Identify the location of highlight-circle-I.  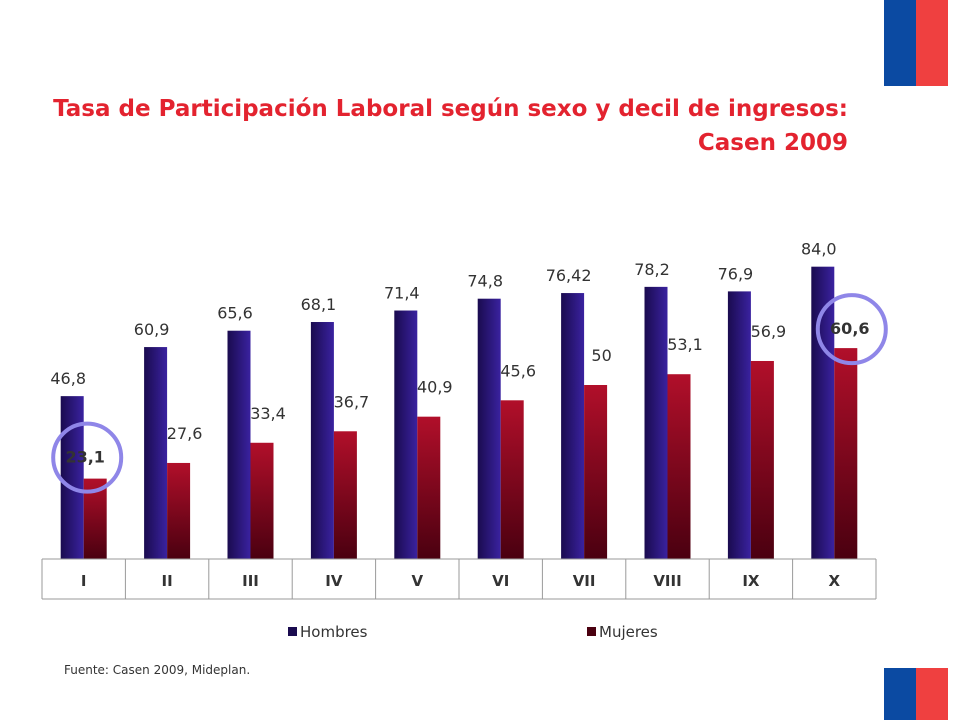
(87, 457).